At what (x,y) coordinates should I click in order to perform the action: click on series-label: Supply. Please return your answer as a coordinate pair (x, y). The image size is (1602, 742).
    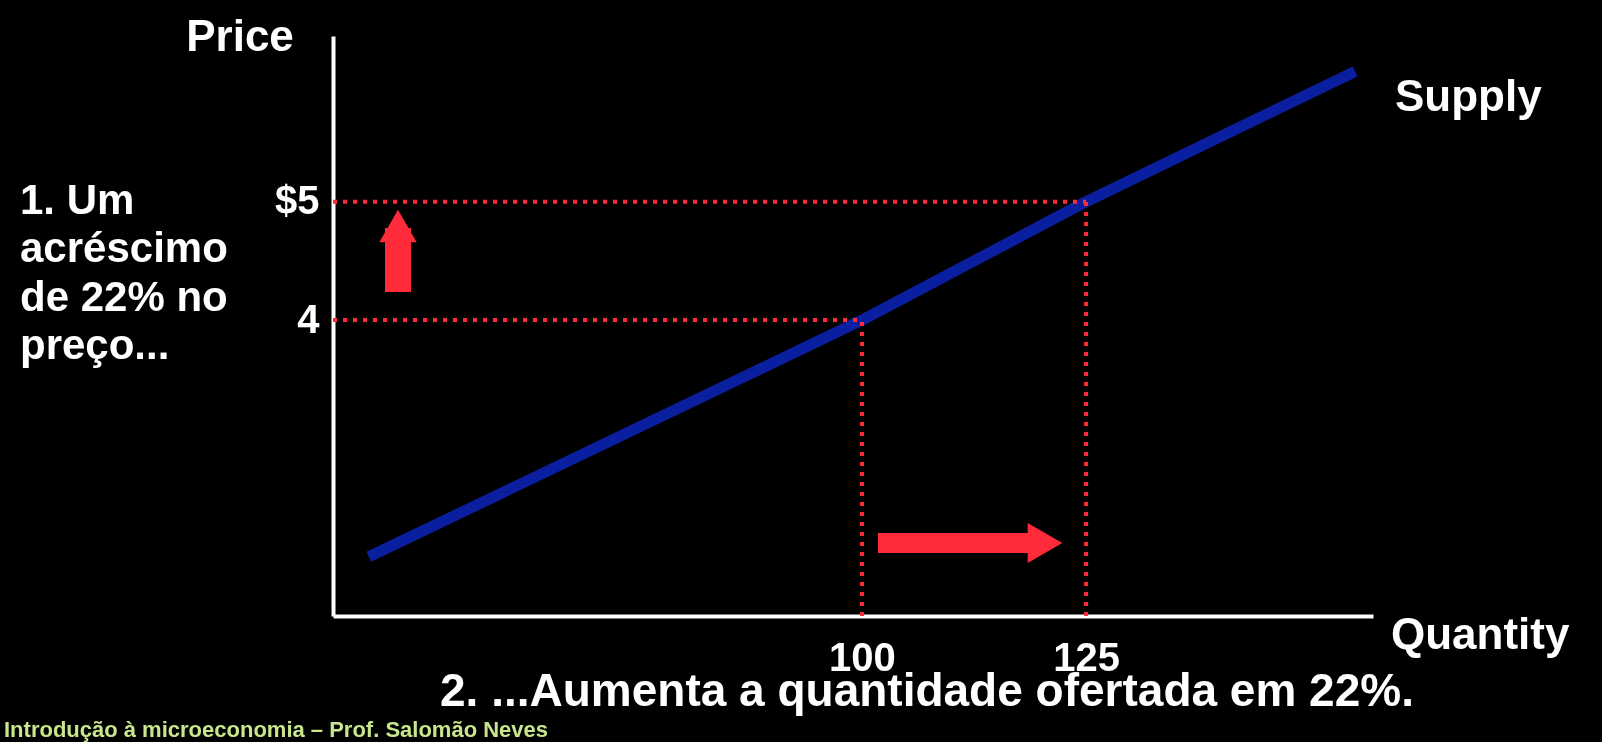
    Looking at the image, I should click on (1469, 95).